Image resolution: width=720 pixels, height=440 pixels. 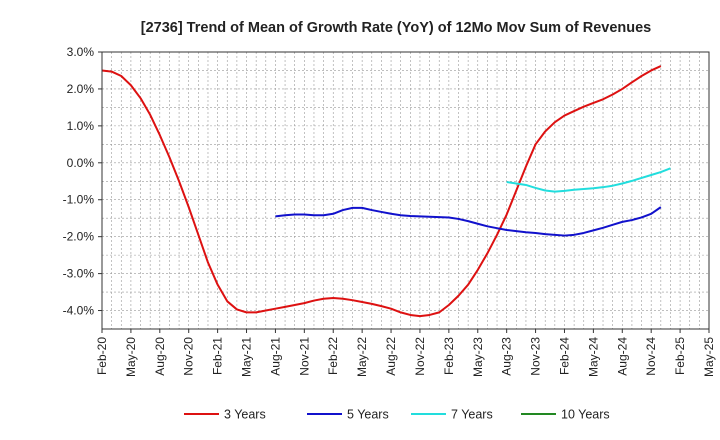 I want to click on y-tick-label: 3.0%, so click(x=81, y=52).